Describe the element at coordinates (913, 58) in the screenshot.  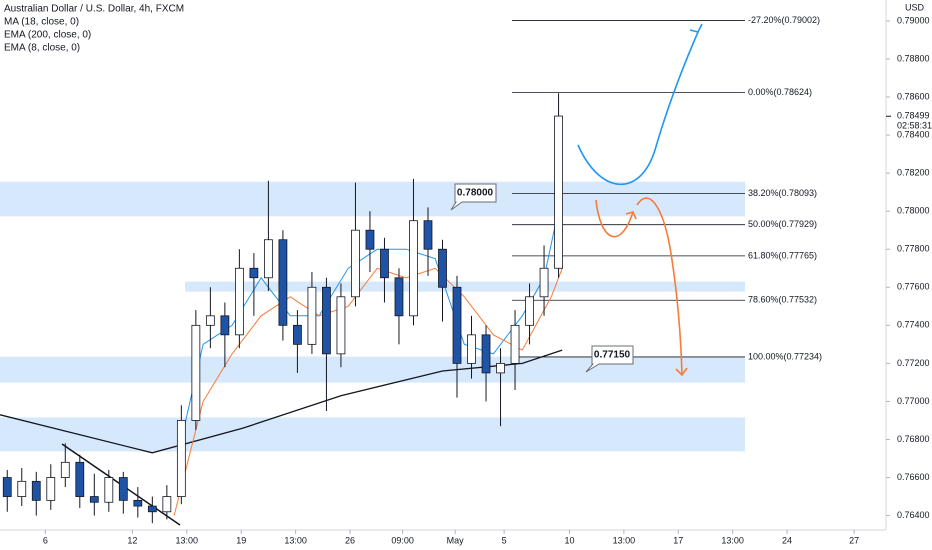
I see `y-tick-label: 0.78800` at that location.